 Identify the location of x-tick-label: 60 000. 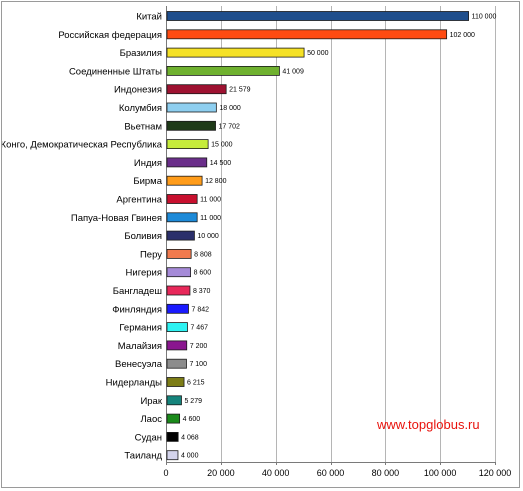
(331, 473).